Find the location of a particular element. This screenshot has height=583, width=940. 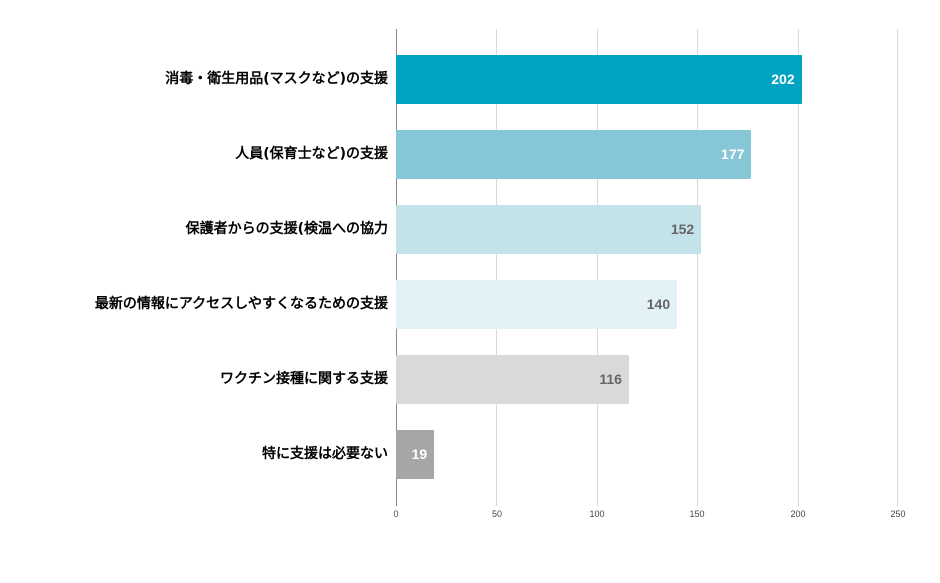

bar-0: 202 is located at coordinates (599, 79).